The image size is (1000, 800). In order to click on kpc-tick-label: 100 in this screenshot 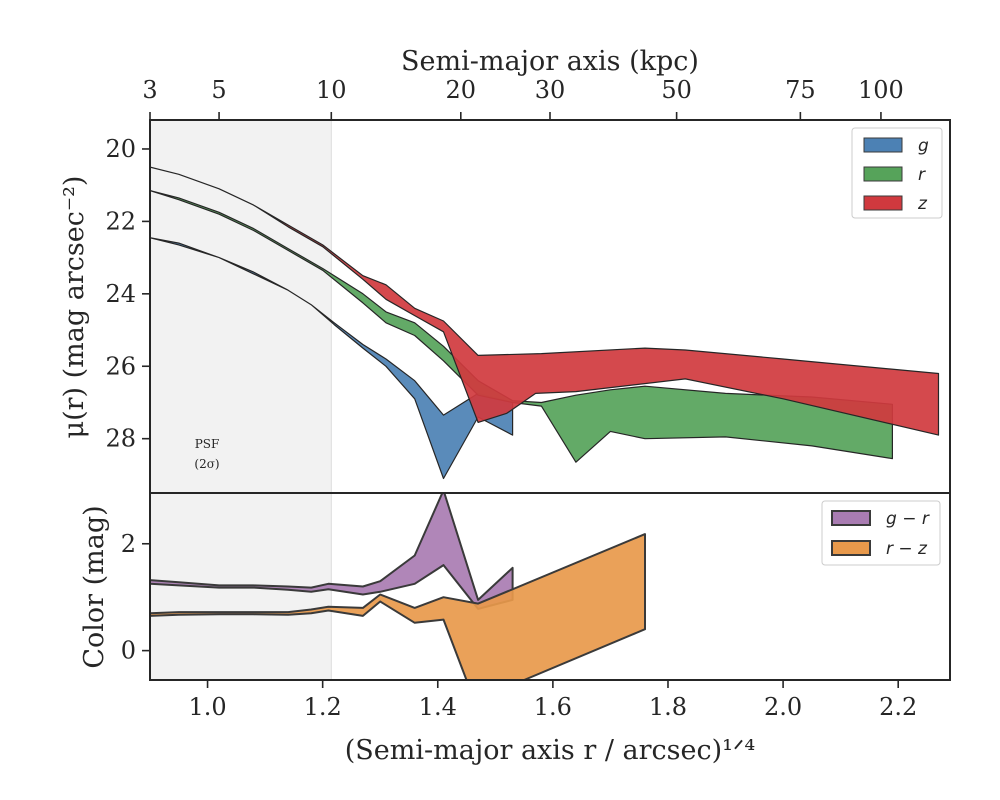, I will do `click(881, 90)`.